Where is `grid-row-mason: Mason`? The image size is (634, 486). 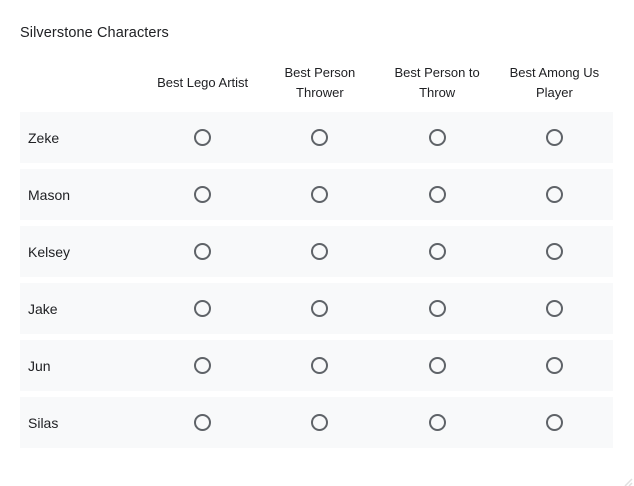 grid-row-mason: Mason is located at coordinates (316, 194).